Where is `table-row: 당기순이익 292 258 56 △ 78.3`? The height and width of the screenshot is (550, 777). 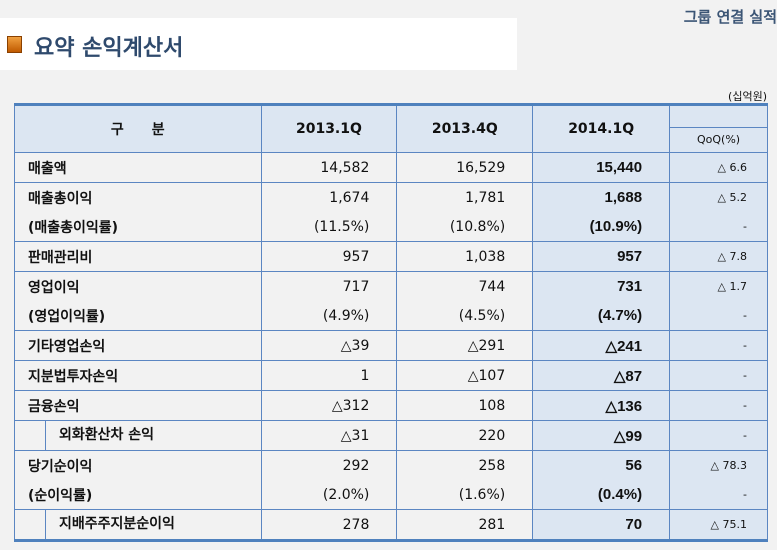
table-row: 당기순이익 292 258 56 △ 78.3 is located at coordinates (391, 465).